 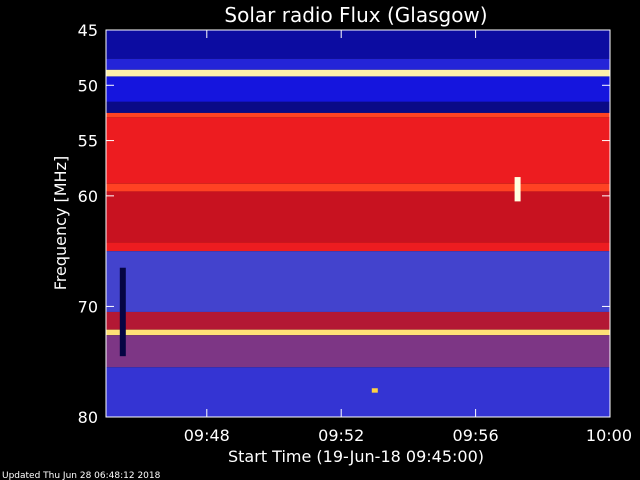 I want to click on y-tick-label-0: 45, so click(x=88, y=30).